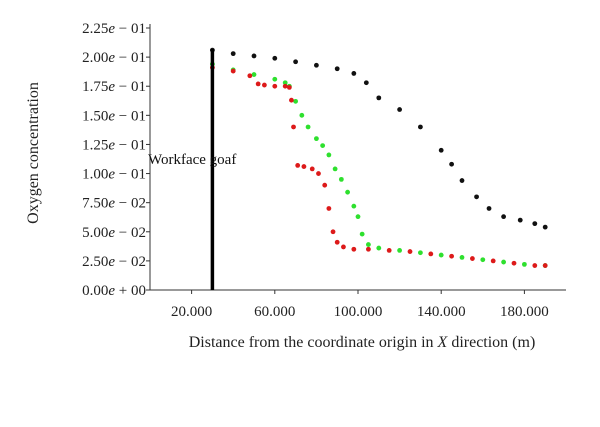 The height and width of the screenshot is (427, 600). I want to click on x-tick-labels: 20.000 60.000 100.000 140.000 180.000, so click(360, 305).